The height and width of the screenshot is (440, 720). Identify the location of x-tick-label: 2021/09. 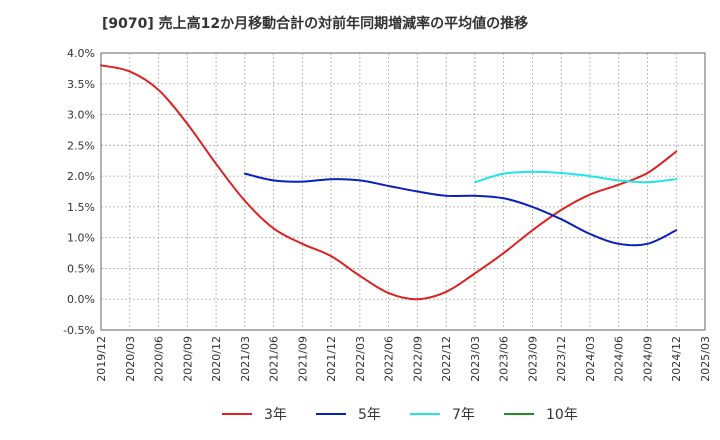
(302, 359).